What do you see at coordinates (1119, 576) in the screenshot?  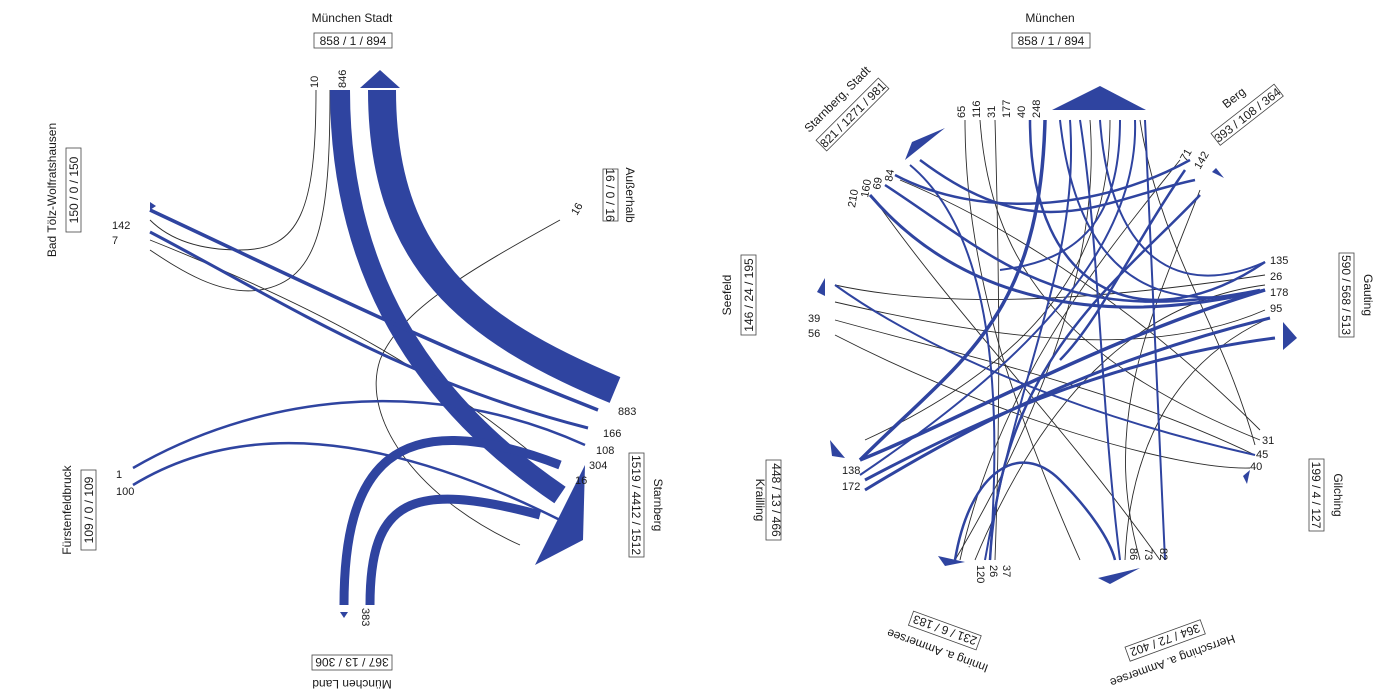 I see `arrowhead-herrsching` at bounding box center [1119, 576].